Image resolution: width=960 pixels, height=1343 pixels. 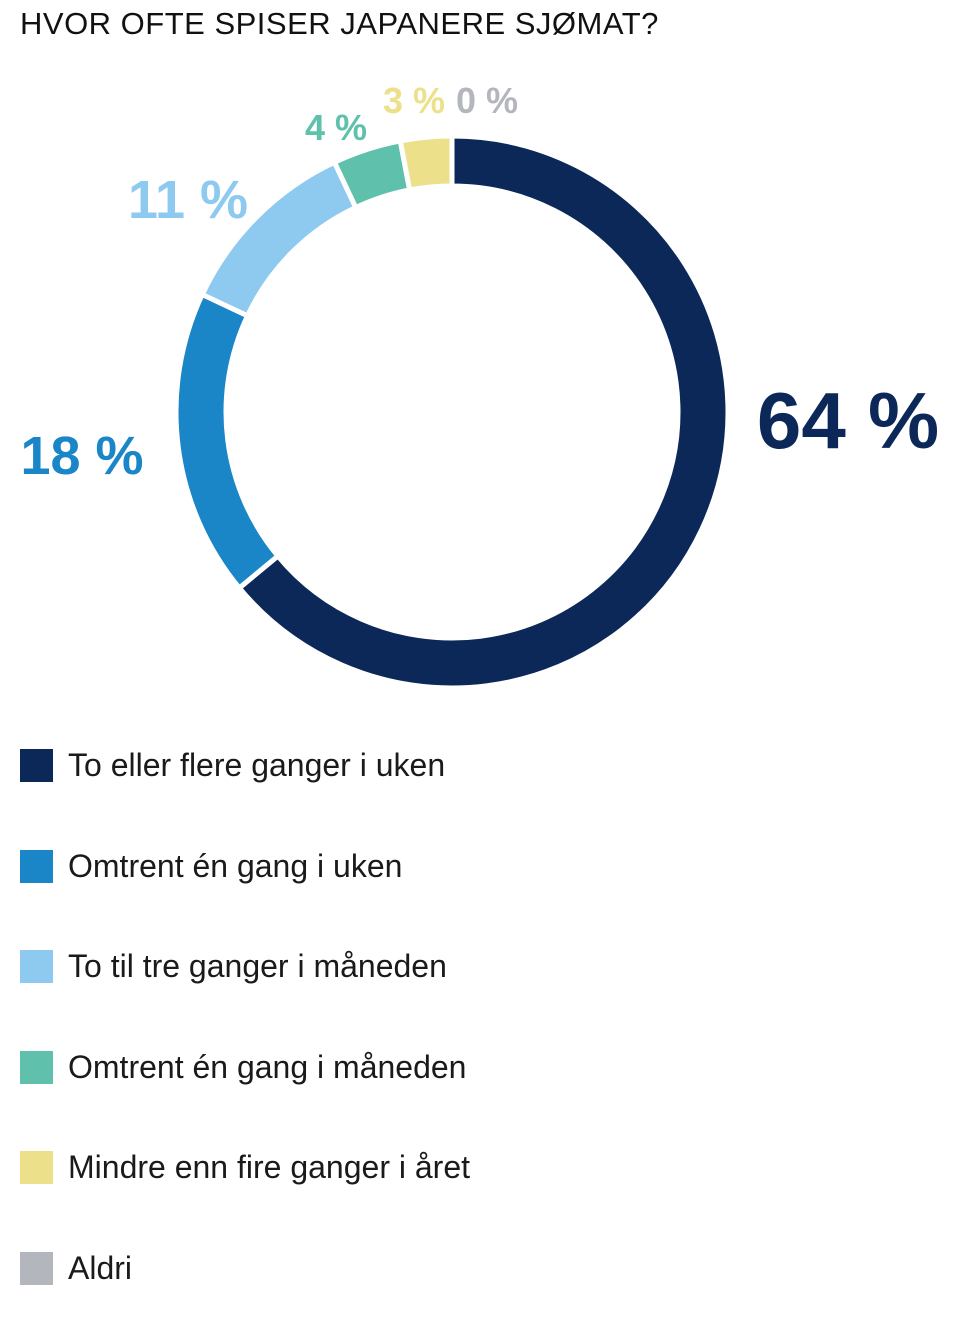 I want to click on slice-data-label: 64 %, so click(x=848, y=420).